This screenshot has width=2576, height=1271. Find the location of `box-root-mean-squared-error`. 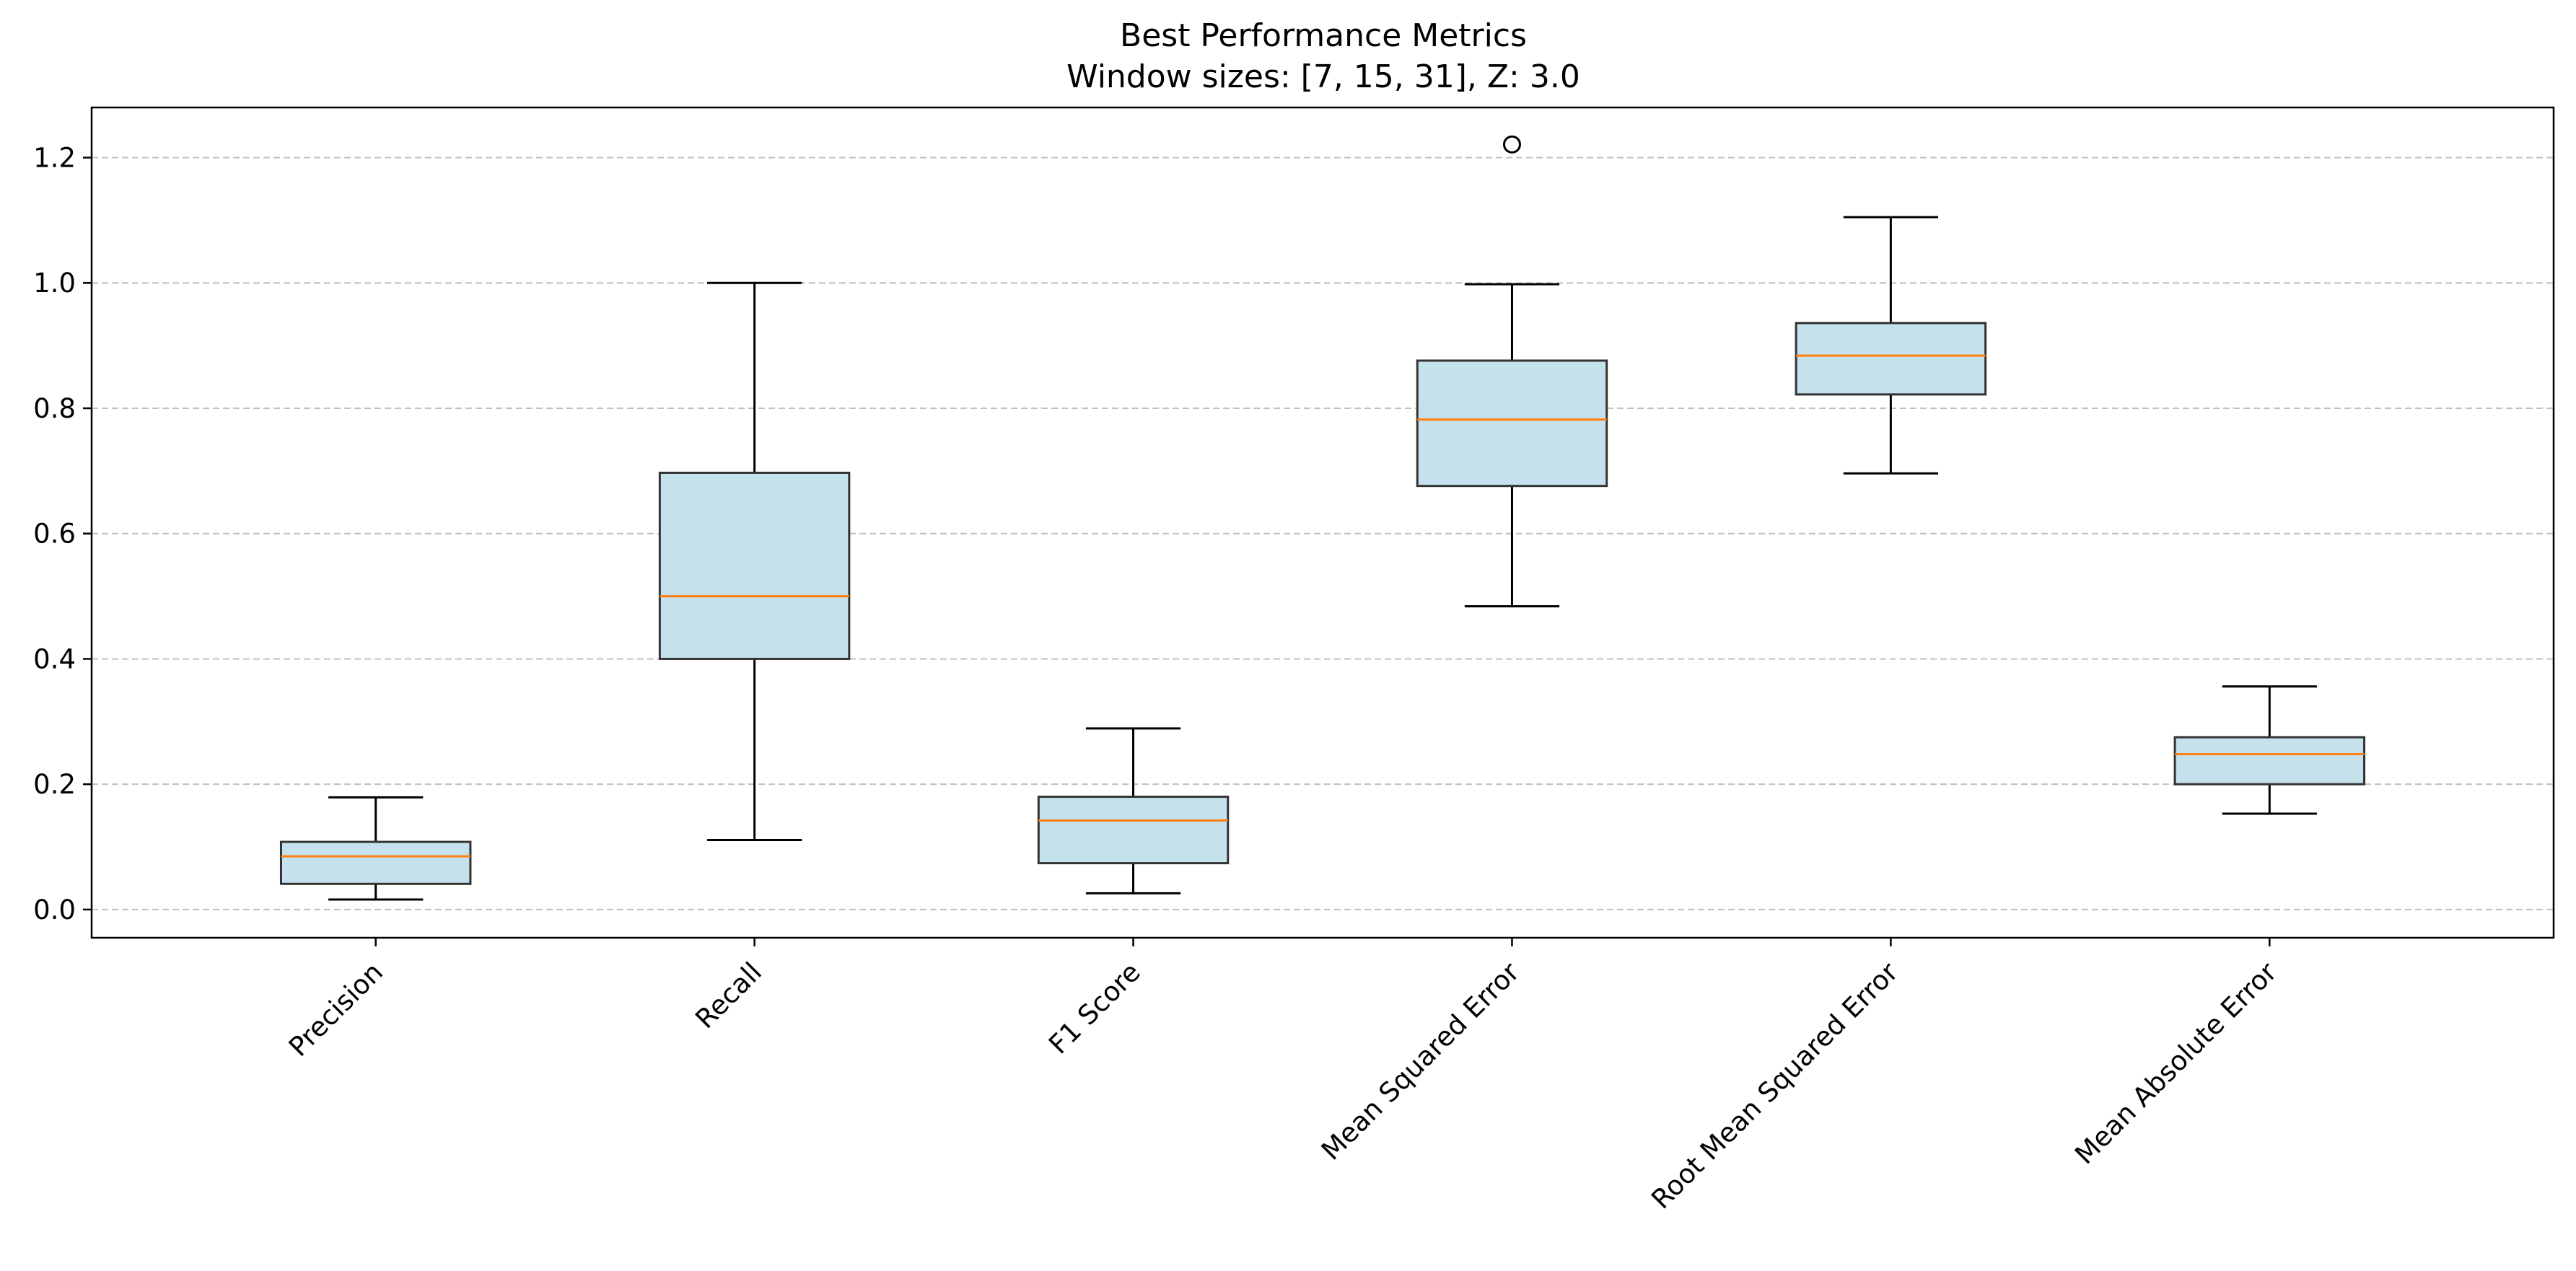

box-root-mean-squared-error is located at coordinates (1891, 345).